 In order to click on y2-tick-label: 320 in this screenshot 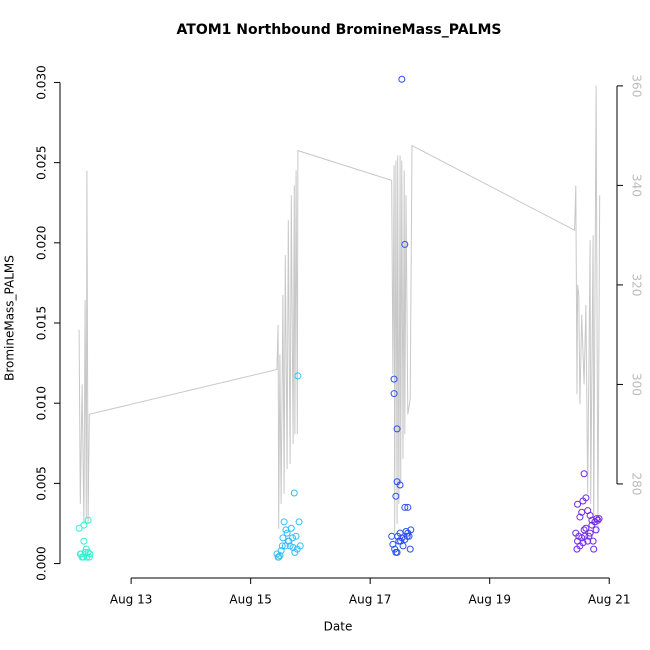, I will do `click(637, 284)`.